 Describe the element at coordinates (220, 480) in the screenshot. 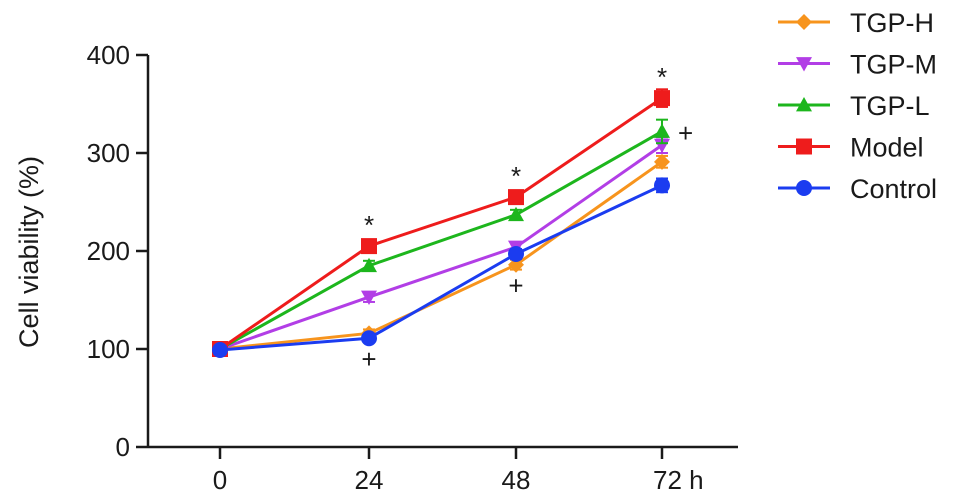

I see `x-tick-label: 0` at that location.